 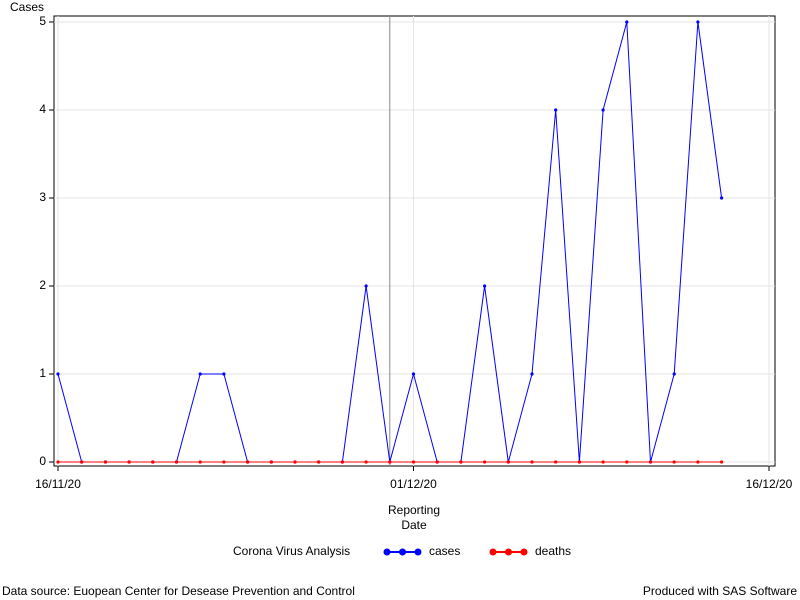 I want to click on y-tick-label: 0, so click(x=42, y=461).